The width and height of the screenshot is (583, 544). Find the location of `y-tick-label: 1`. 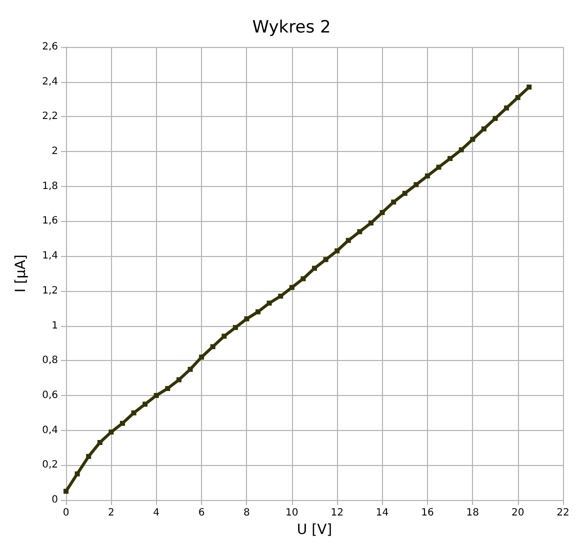

y-tick-label: 1 is located at coordinates (55, 326).